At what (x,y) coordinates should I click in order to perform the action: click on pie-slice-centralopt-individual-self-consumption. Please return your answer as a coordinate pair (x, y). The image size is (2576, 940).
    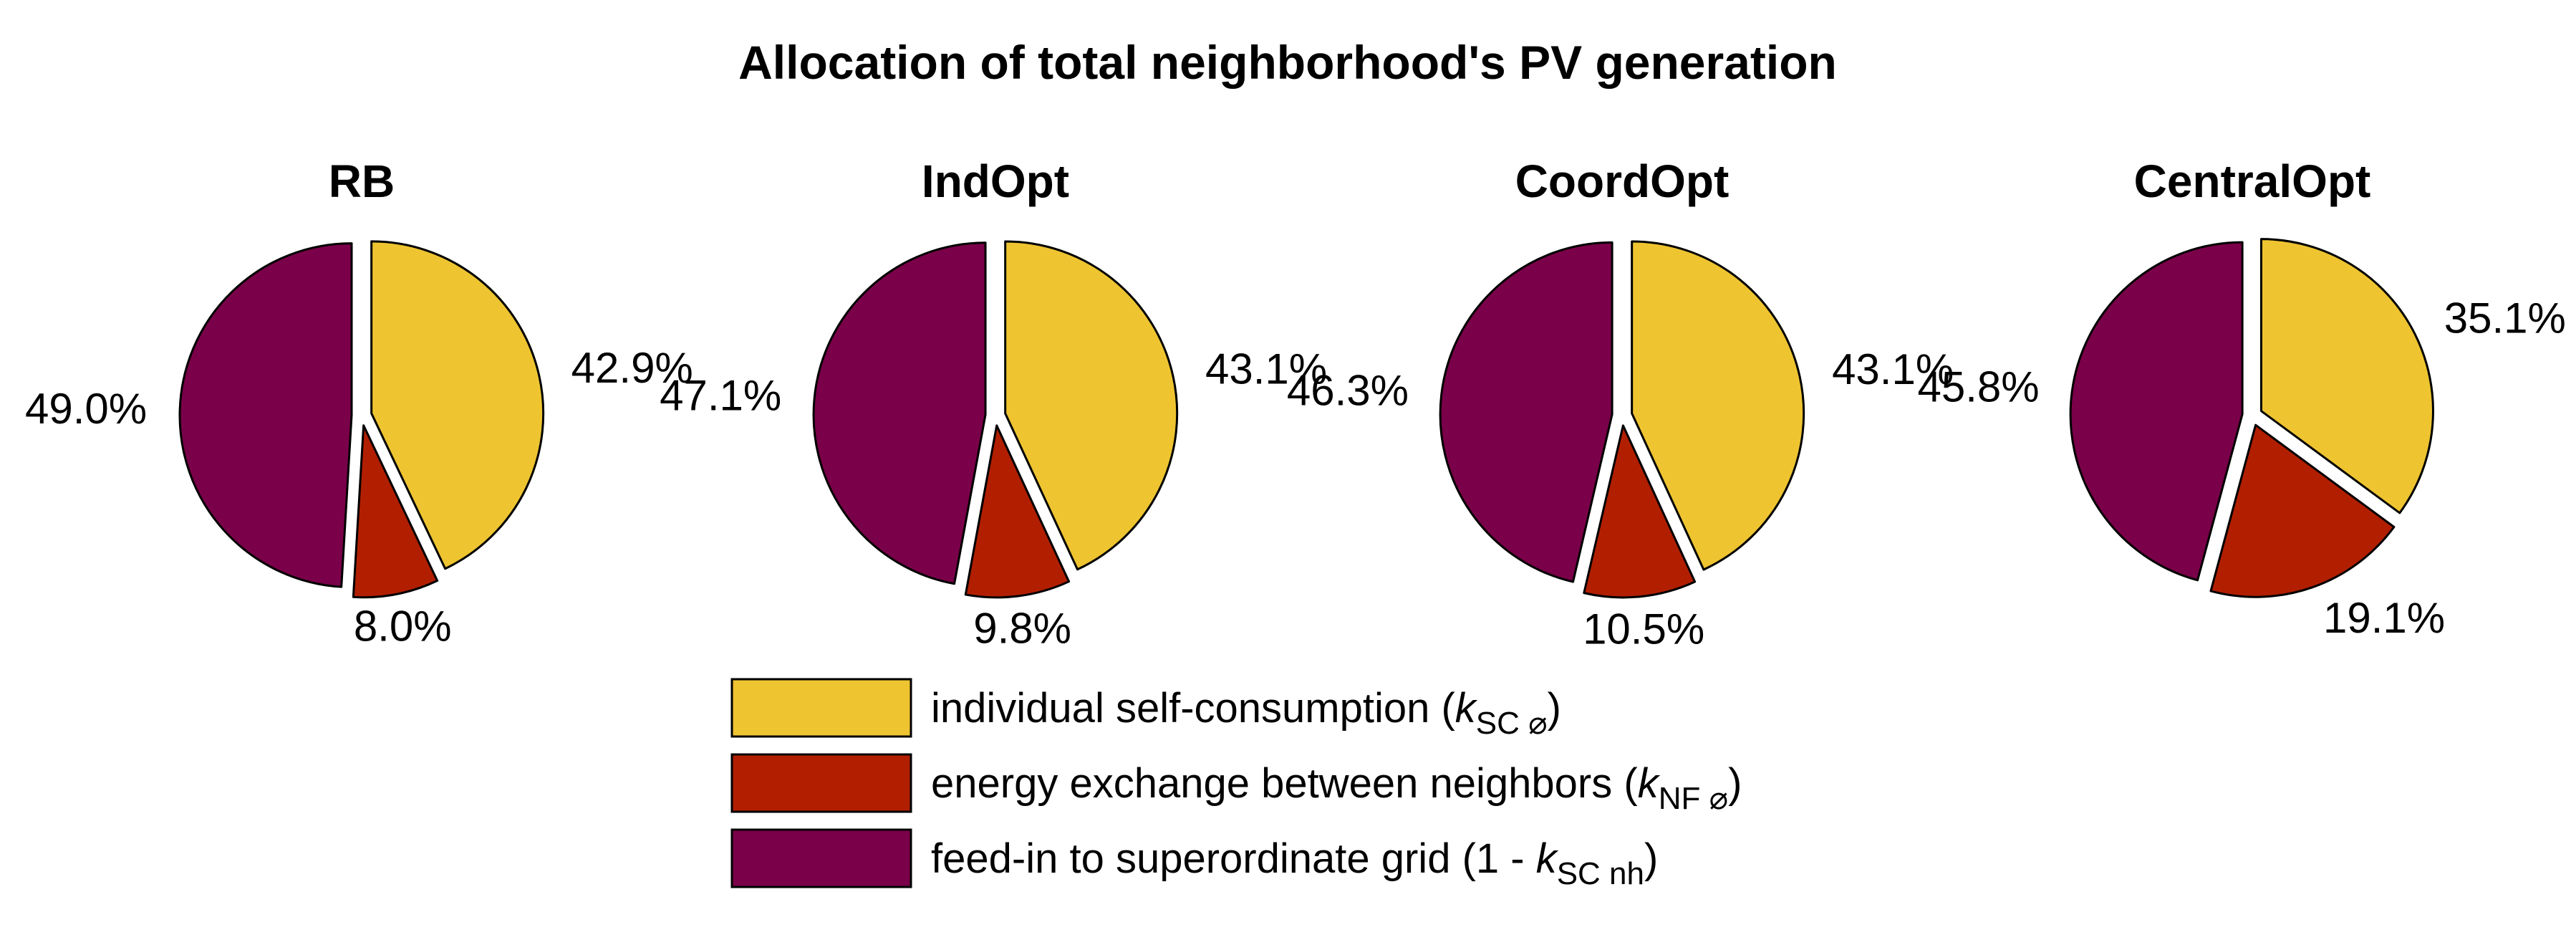
    Looking at the image, I should click on (2346, 376).